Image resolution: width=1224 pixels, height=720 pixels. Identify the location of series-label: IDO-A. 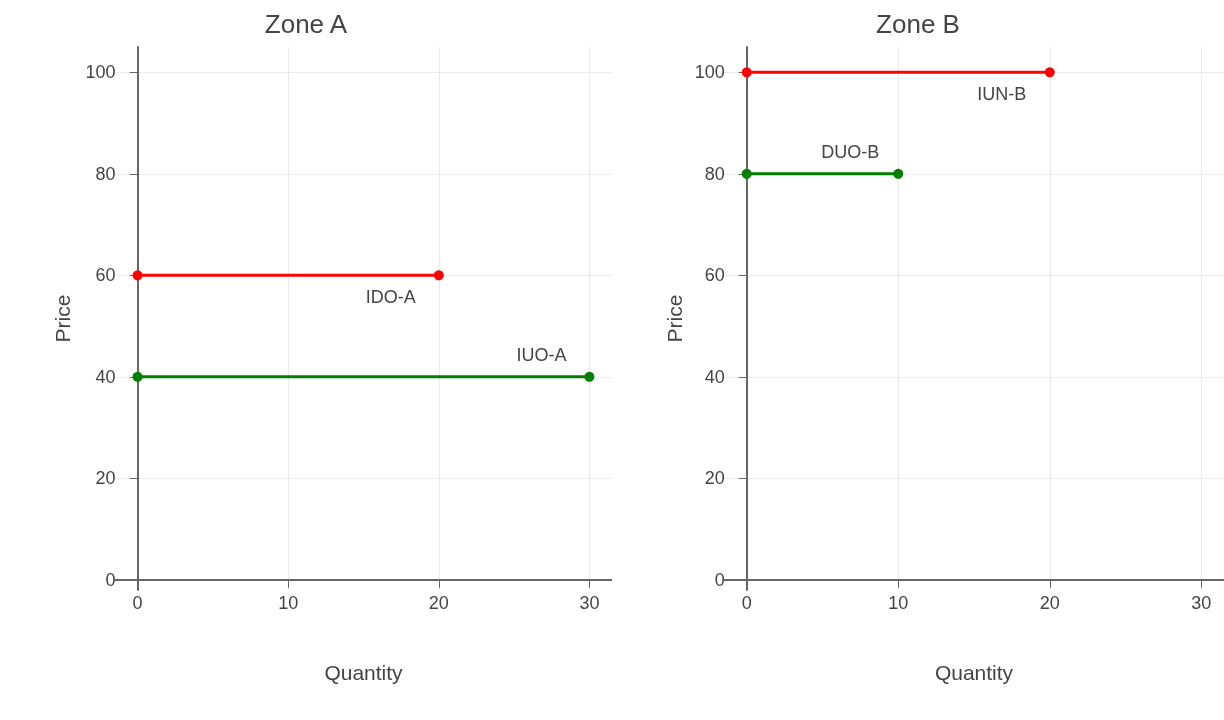
(390, 297).